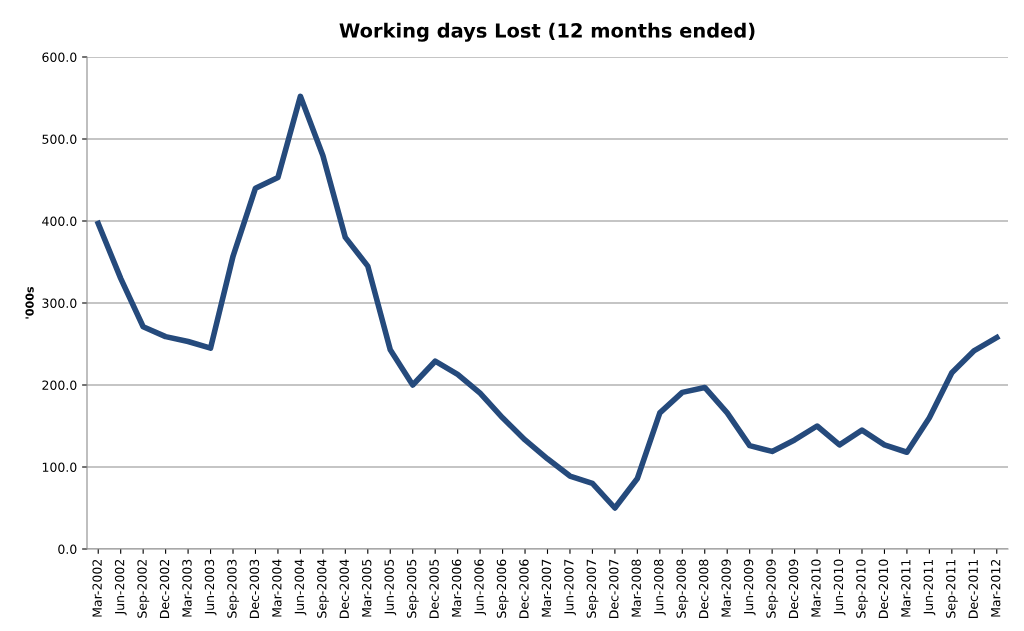  What do you see at coordinates (703, 589) in the screenshot?
I see `x-tick-label: Dec-2008` at bounding box center [703, 589].